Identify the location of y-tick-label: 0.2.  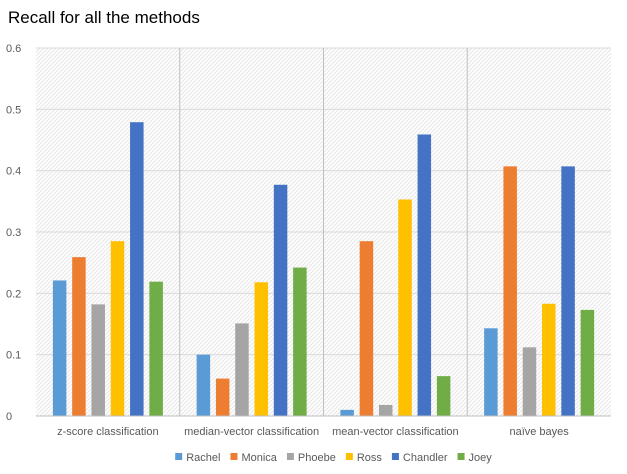
(13, 294).